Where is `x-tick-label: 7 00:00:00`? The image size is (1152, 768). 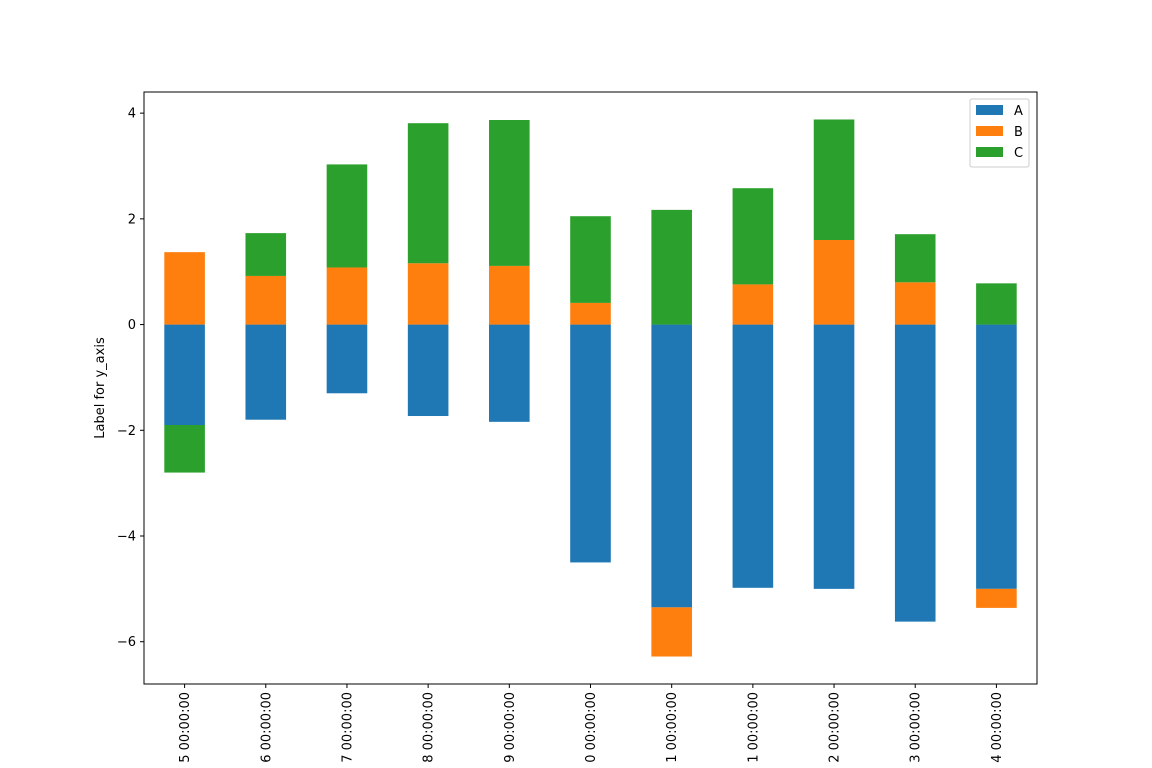
x-tick-label: 7 00:00:00 is located at coordinates (347, 727).